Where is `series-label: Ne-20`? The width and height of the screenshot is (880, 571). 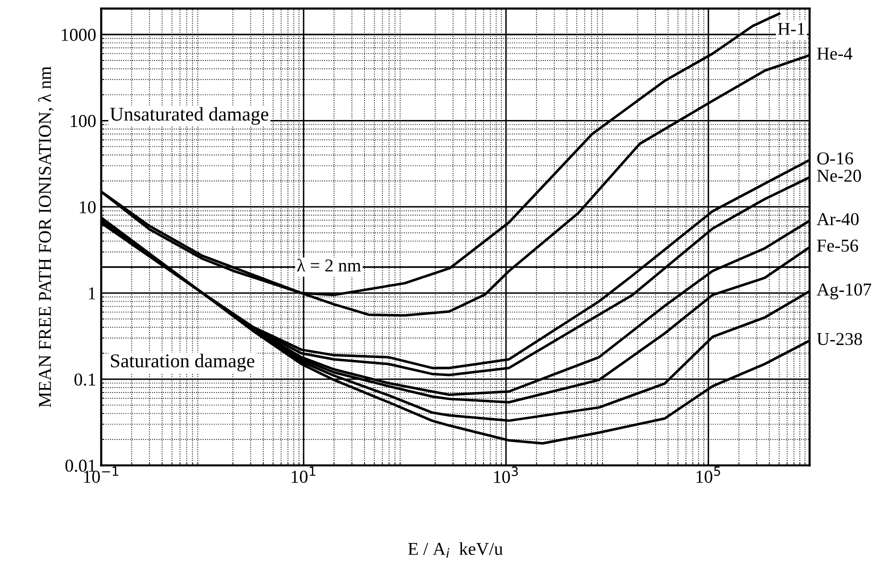
series-label: Ne-20 is located at coordinates (839, 176).